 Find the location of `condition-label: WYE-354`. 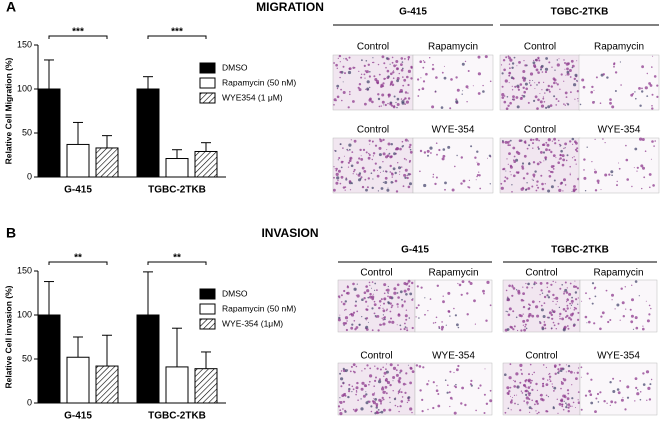

condition-label: WYE-354 is located at coordinates (618, 356).